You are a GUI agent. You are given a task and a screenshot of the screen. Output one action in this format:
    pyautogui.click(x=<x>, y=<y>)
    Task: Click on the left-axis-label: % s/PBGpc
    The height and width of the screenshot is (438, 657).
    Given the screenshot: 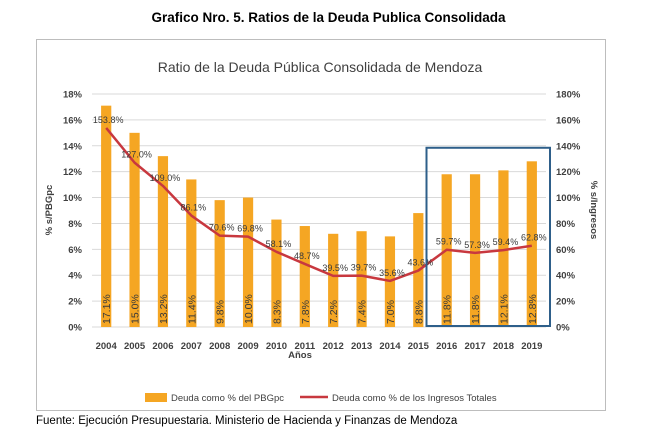 What is the action you would take?
    pyautogui.click(x=49, y=210)
    